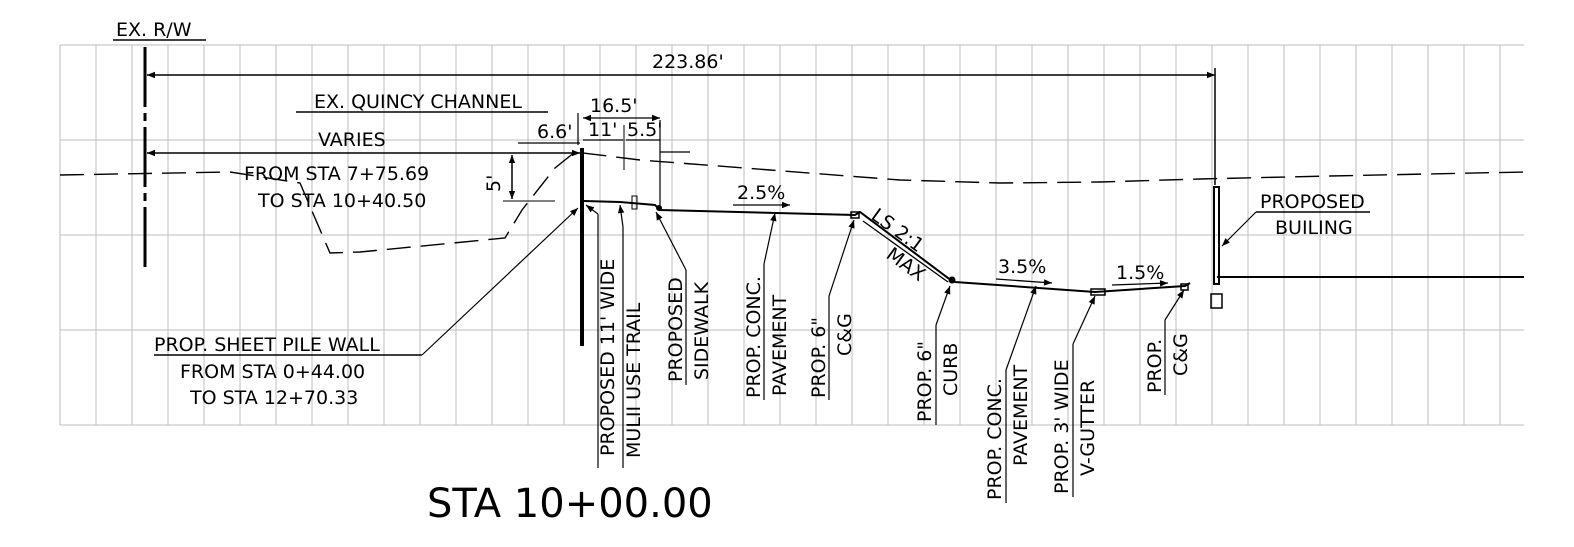 This screenshot has height=547, width=1574. I want to click on cg-b-callout-2: C&G, so click(1181, 354).